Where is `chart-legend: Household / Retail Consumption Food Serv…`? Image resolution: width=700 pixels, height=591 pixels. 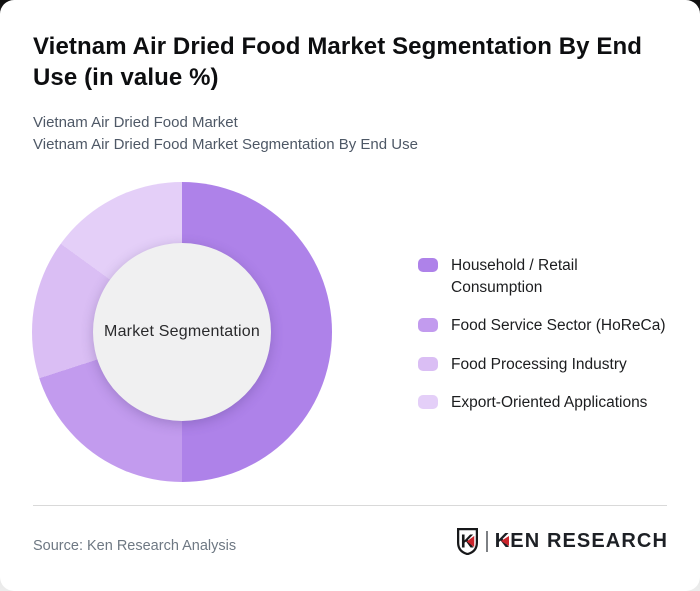 chart-legend: Household / Retail Consumption Food Serv… is located at coordinates (543, 334).